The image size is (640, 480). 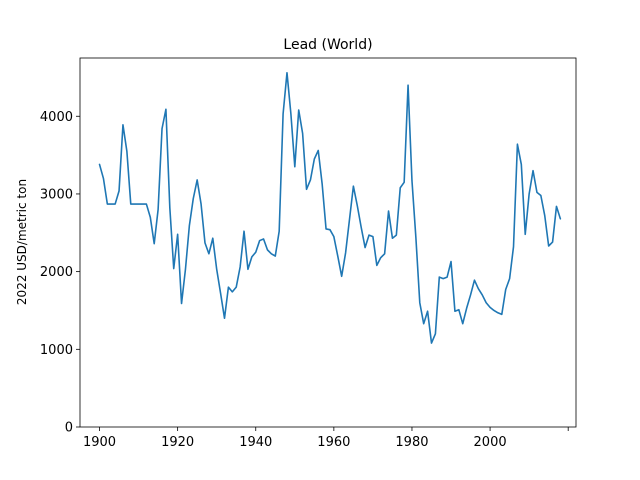 What do you see at coordinates (69, 428) in the screenshot?
I see `y-tick-label: 0` at bounding box center [69, 428].